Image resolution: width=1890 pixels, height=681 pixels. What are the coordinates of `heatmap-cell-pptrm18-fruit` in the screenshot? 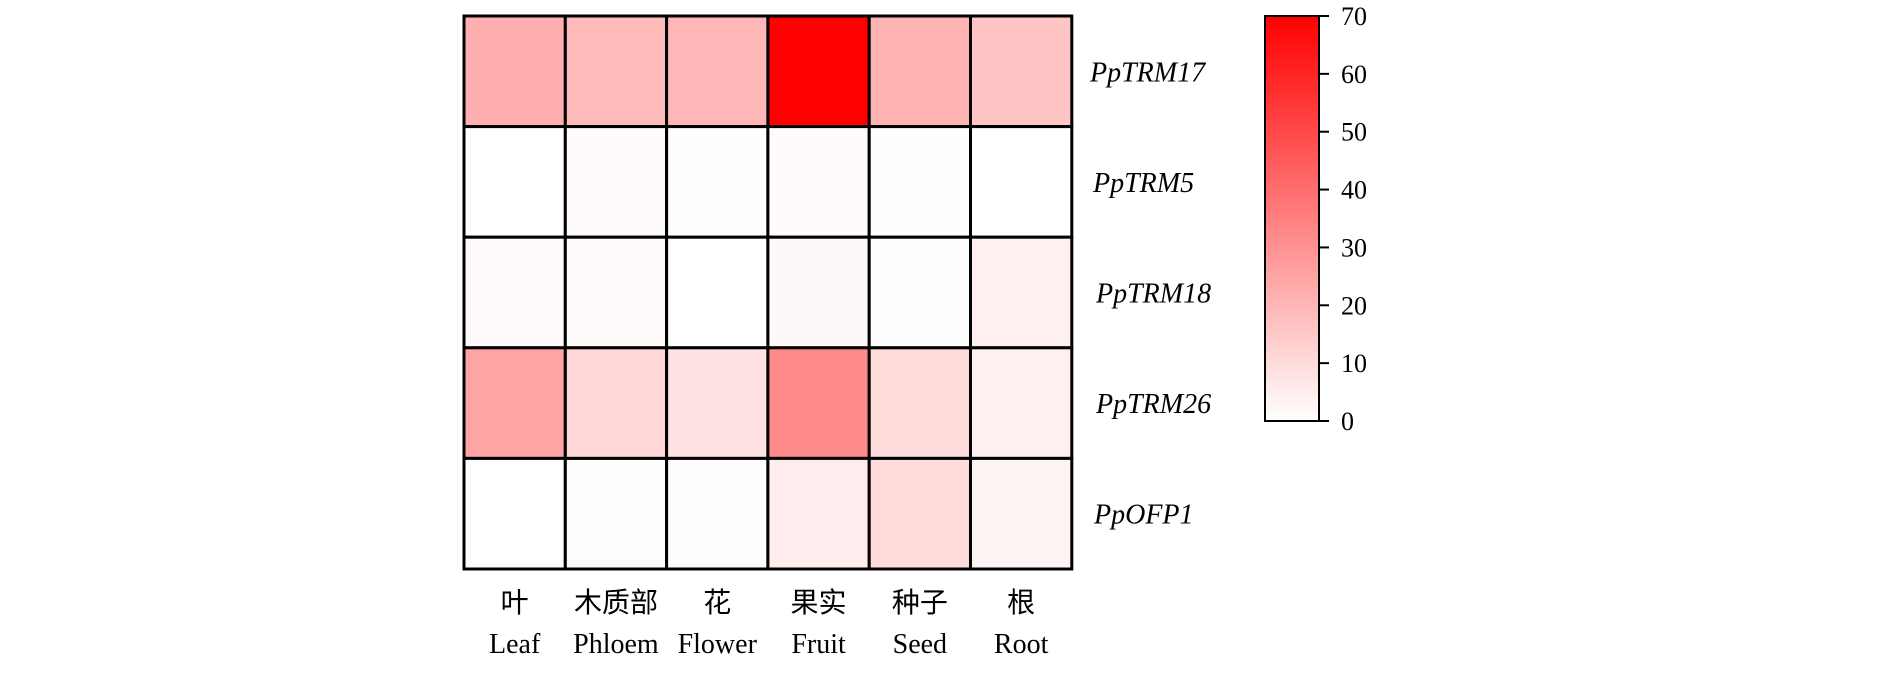 It's located at (818, 292).